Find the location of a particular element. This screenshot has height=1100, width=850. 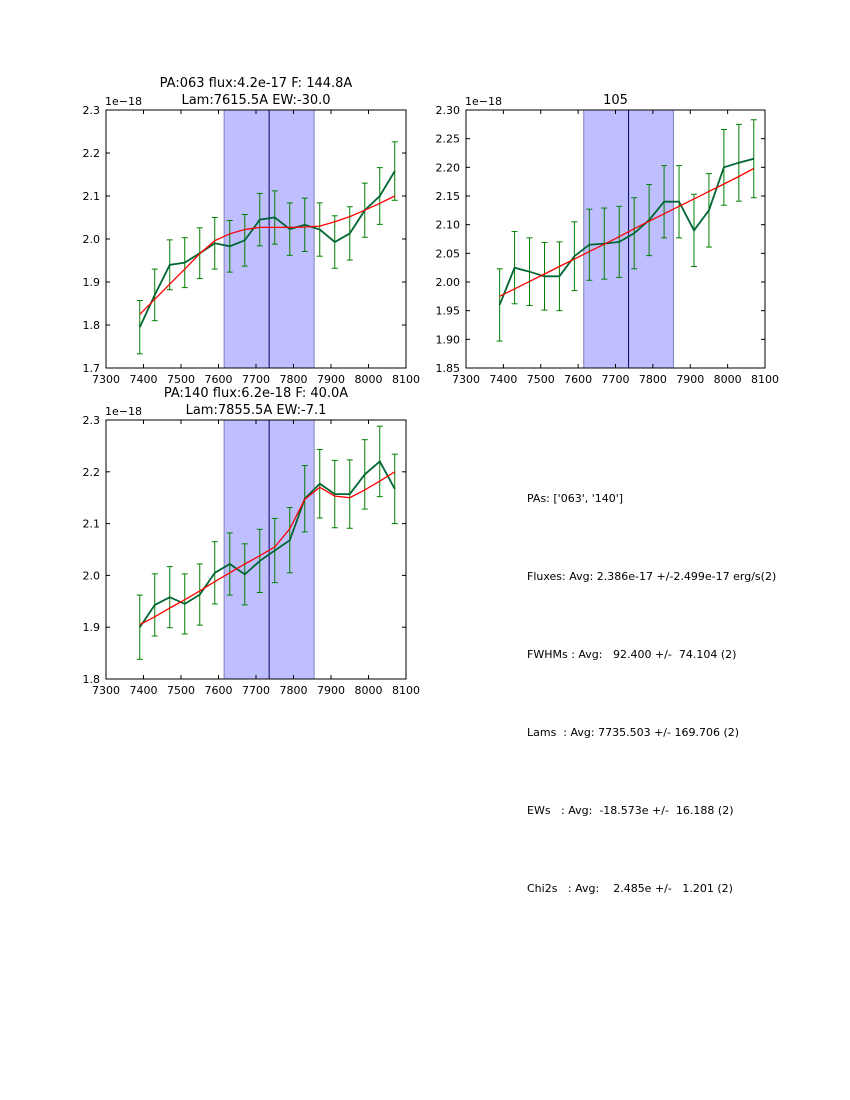

y-tick-label: 2.15 is located at coordinates (448, 196).